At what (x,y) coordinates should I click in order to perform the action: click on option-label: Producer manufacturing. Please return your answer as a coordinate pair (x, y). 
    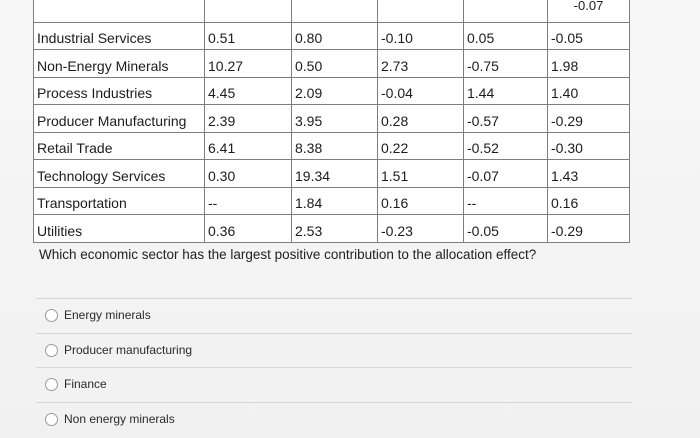
    Looking at the image, I should click on (128, 350).